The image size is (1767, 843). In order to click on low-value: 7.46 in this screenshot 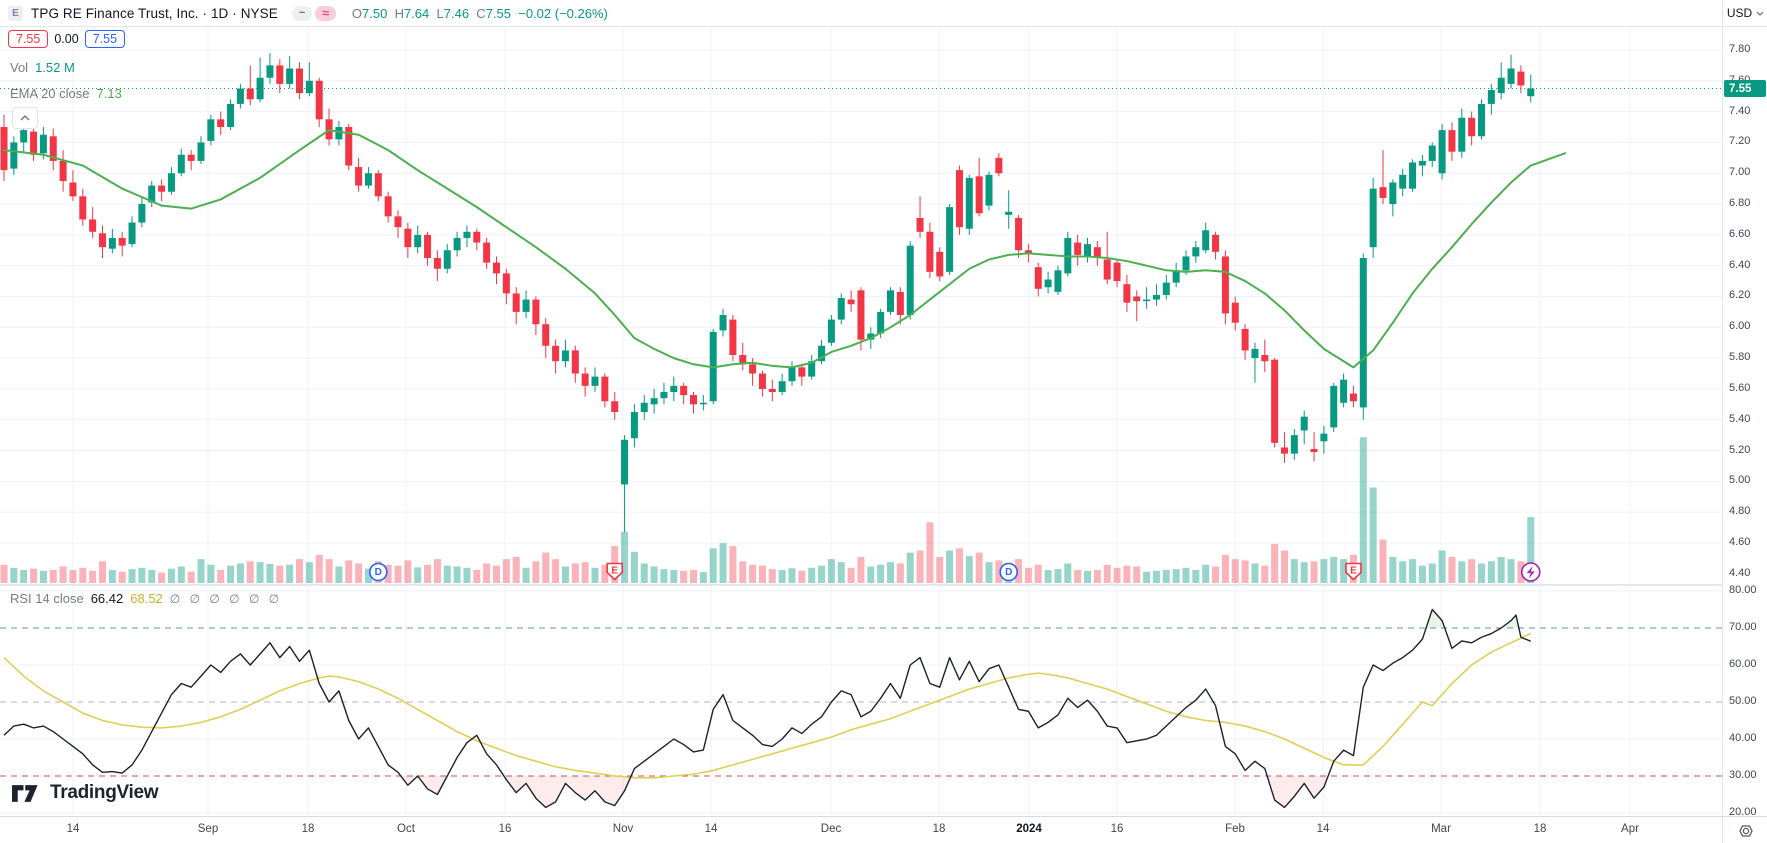, I will do `click(456, 13)`.